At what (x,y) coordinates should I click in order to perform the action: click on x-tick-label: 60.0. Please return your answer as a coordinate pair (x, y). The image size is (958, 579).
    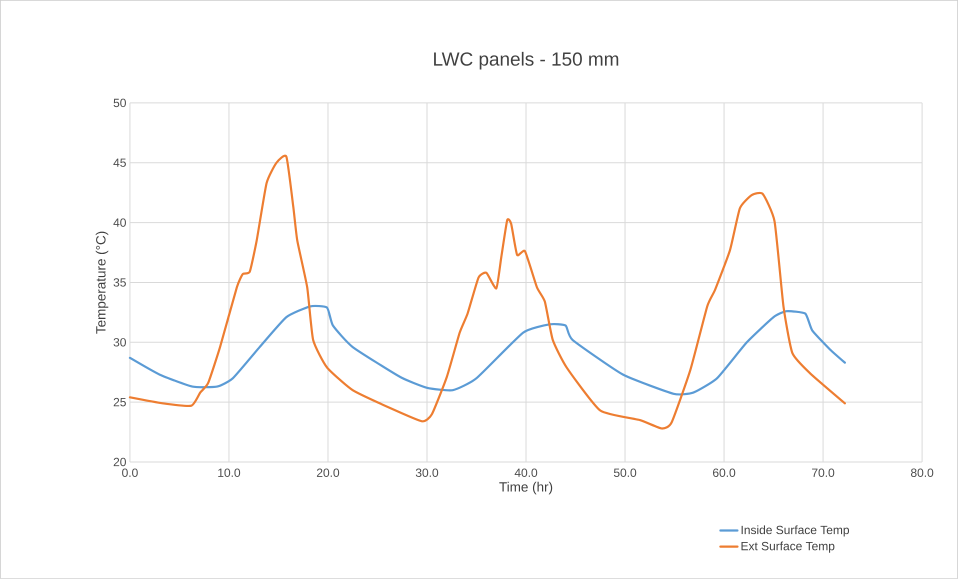
    Looking at the image, I should click on (724, 472).